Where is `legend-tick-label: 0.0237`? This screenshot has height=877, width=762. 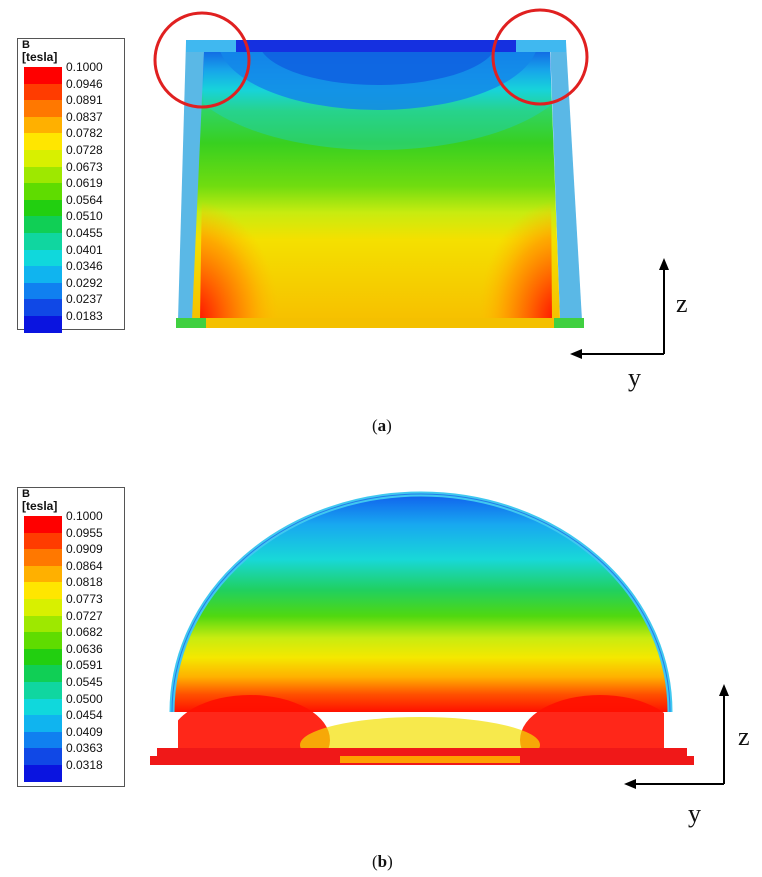 legend-tick-label: 0.0237 is located at coordinates (84, 299).